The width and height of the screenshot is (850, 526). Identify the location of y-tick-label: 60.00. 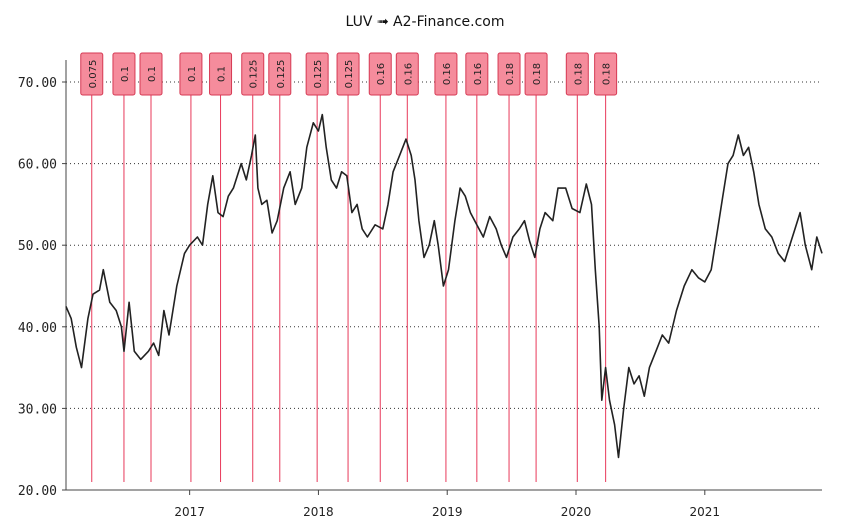
(37, 165).